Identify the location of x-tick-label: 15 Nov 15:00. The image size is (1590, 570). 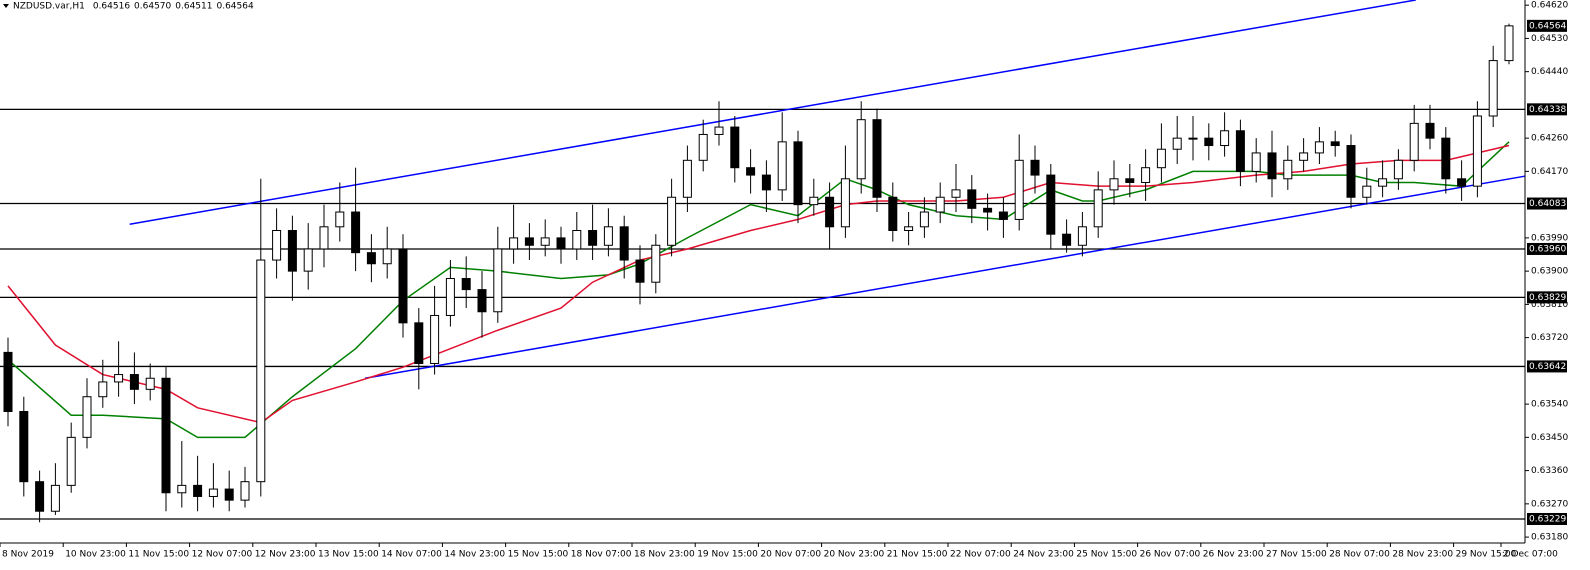
(538, 555).